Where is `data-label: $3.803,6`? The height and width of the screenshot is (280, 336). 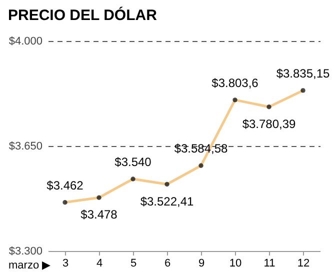
data-label: $3.803,6 is located at coordinates (235, 83).